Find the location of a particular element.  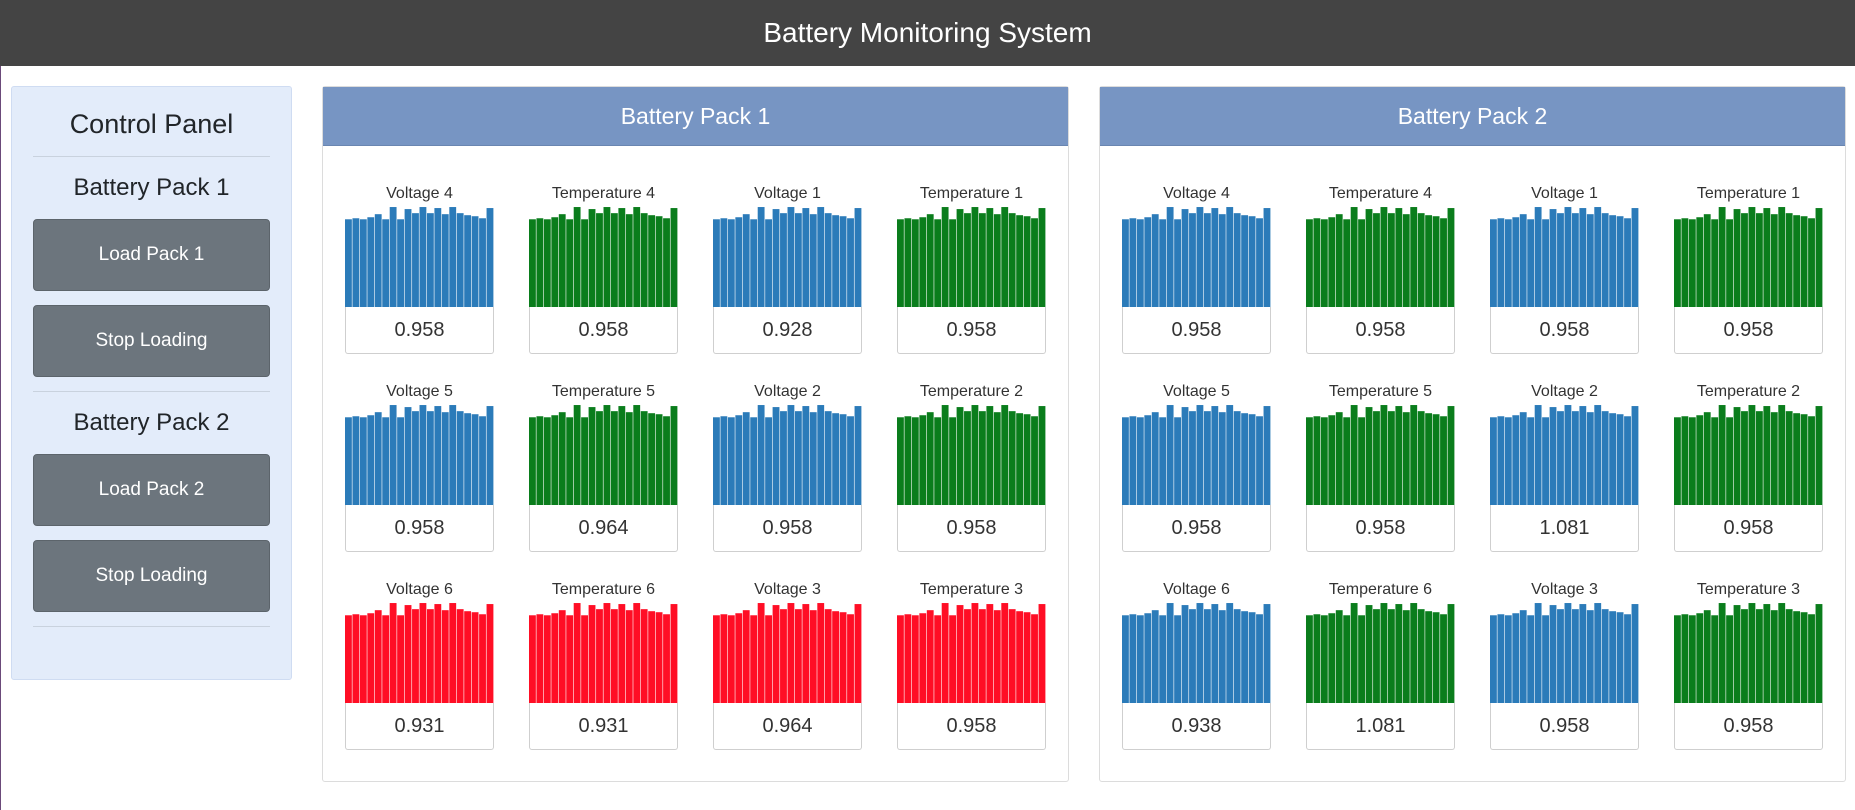

pack-1-section-title: Battery Pack 1 is located at coordinates (151, 187).